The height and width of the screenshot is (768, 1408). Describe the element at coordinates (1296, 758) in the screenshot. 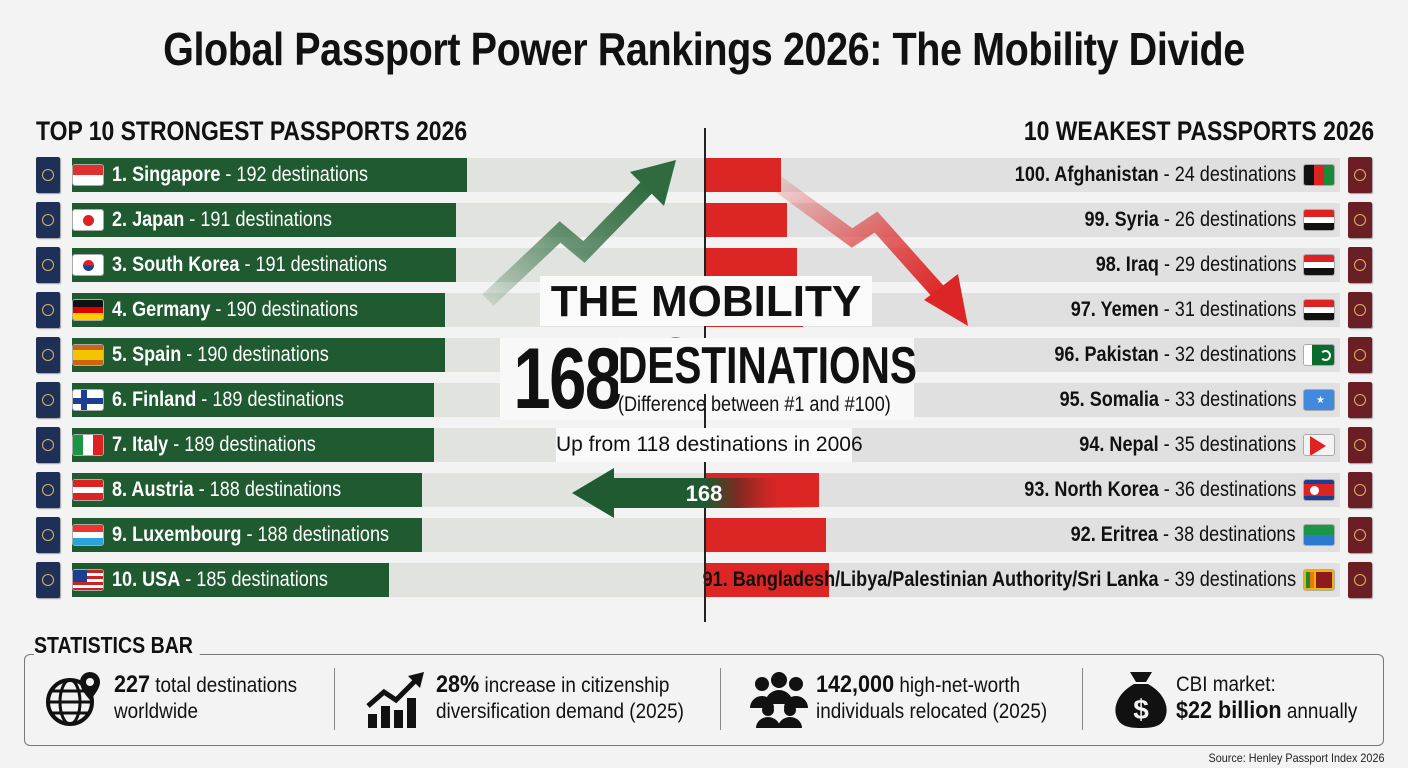

I see `source-note: Source: Henley Passport Index 2026` at that location.